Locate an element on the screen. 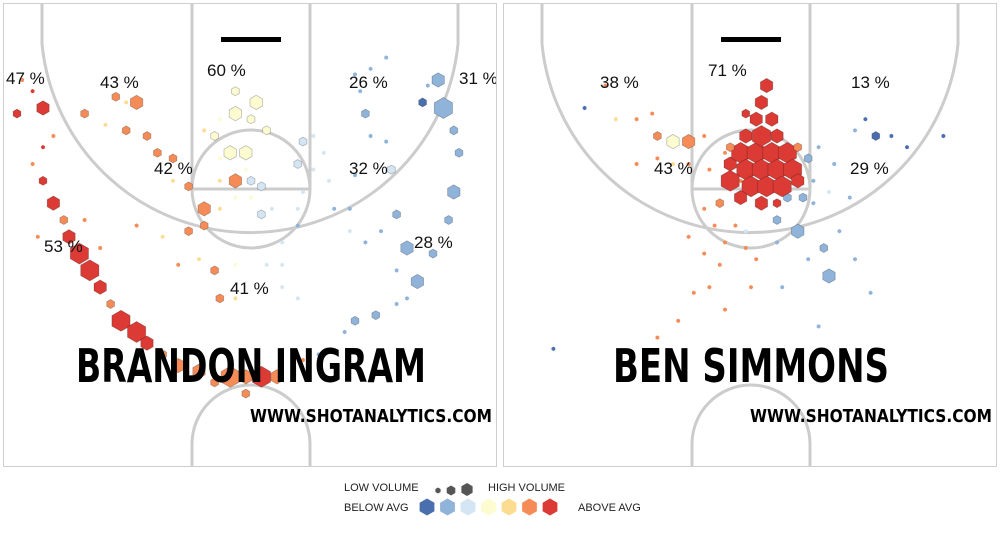 Image resolution: width=1000 pixels, height=535 pixels. legend-high-volume: HIGH VOLUME is located at coordinates (526, 488).